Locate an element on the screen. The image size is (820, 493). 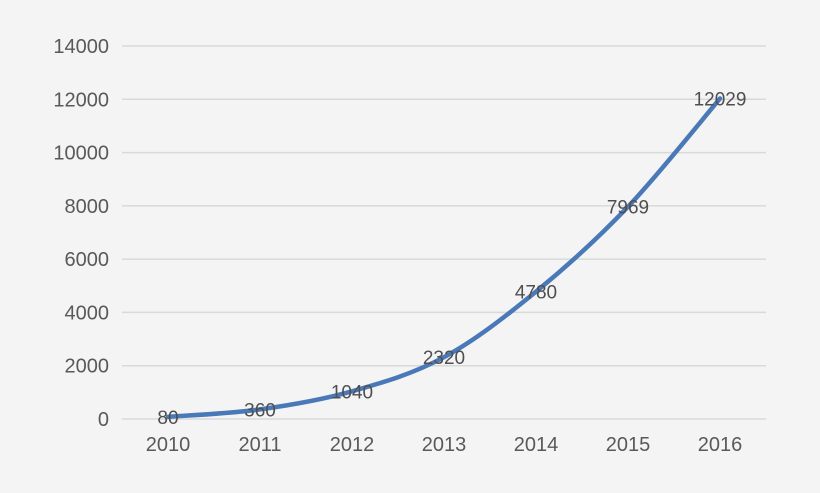
data-label: 2320 is located at coordinates (444, 358).